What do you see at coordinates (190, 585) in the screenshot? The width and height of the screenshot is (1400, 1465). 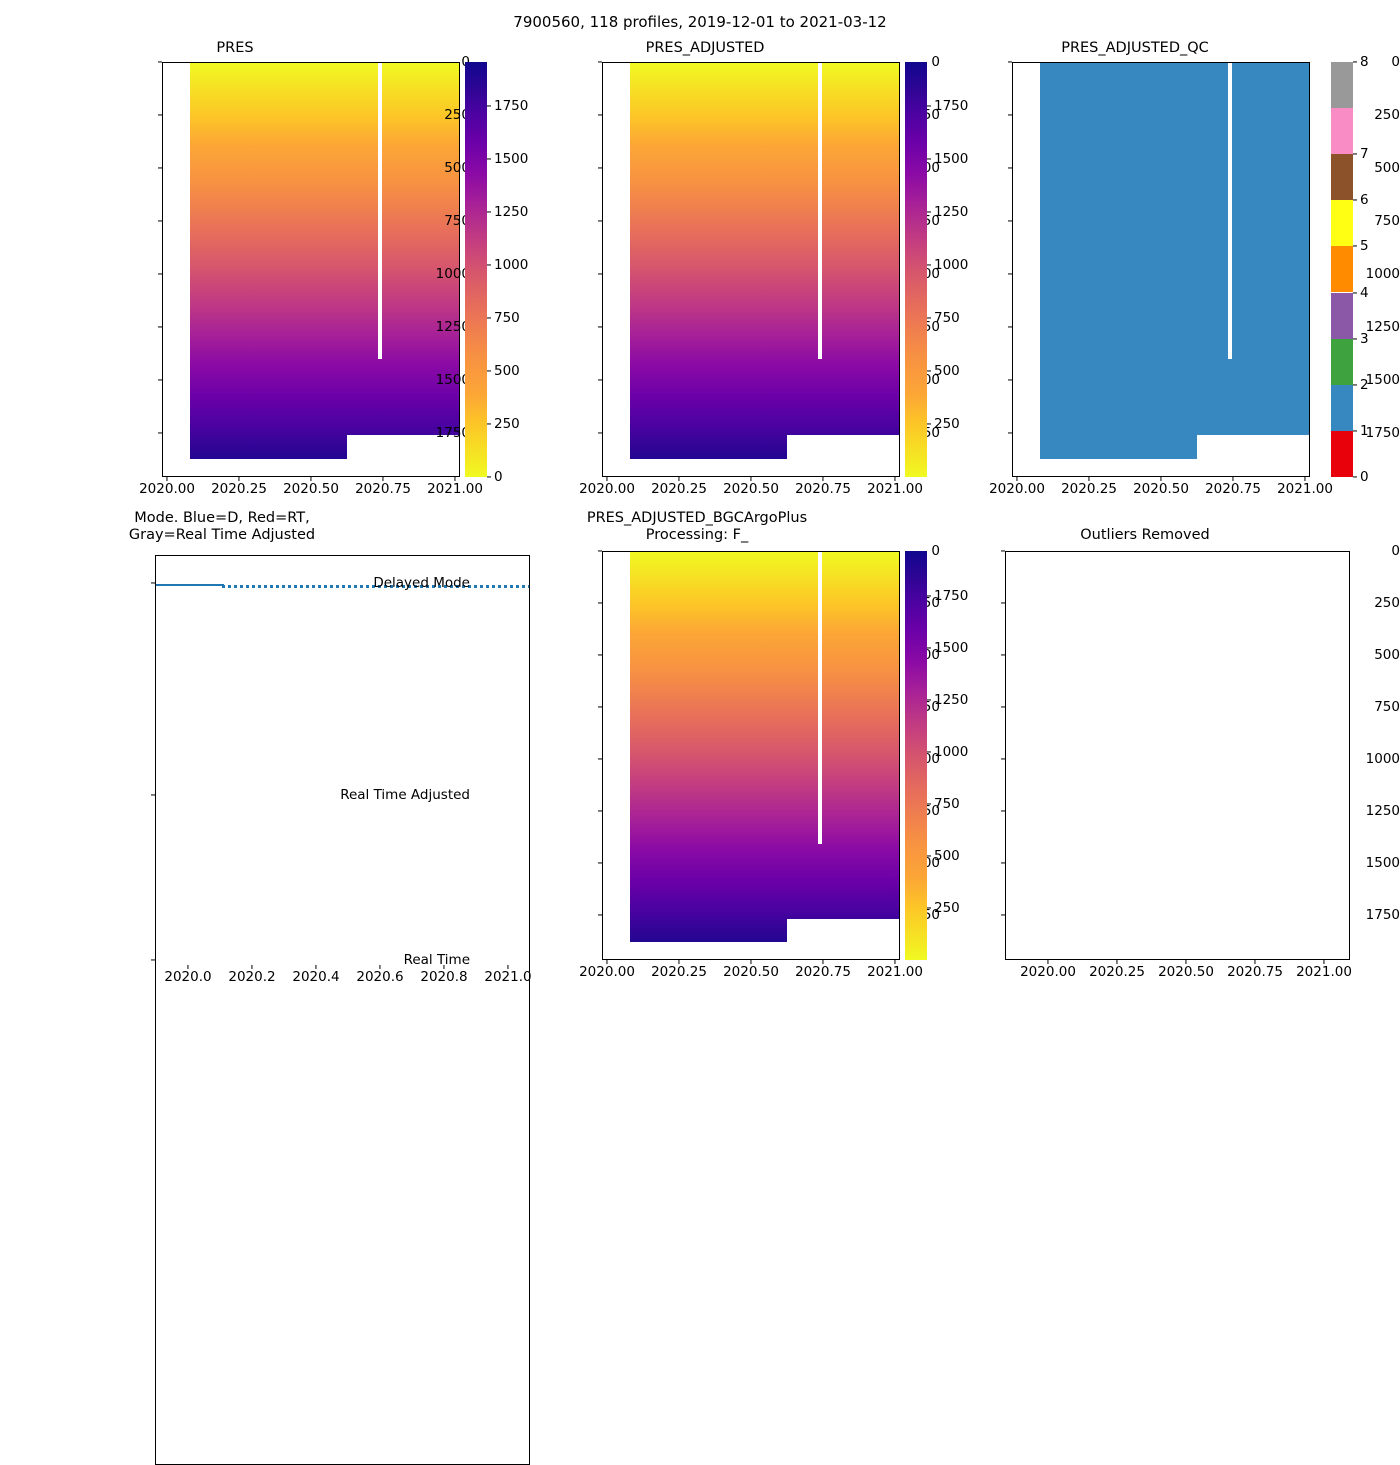 I see `mode-line-solid` at bounding box center [190, 585].